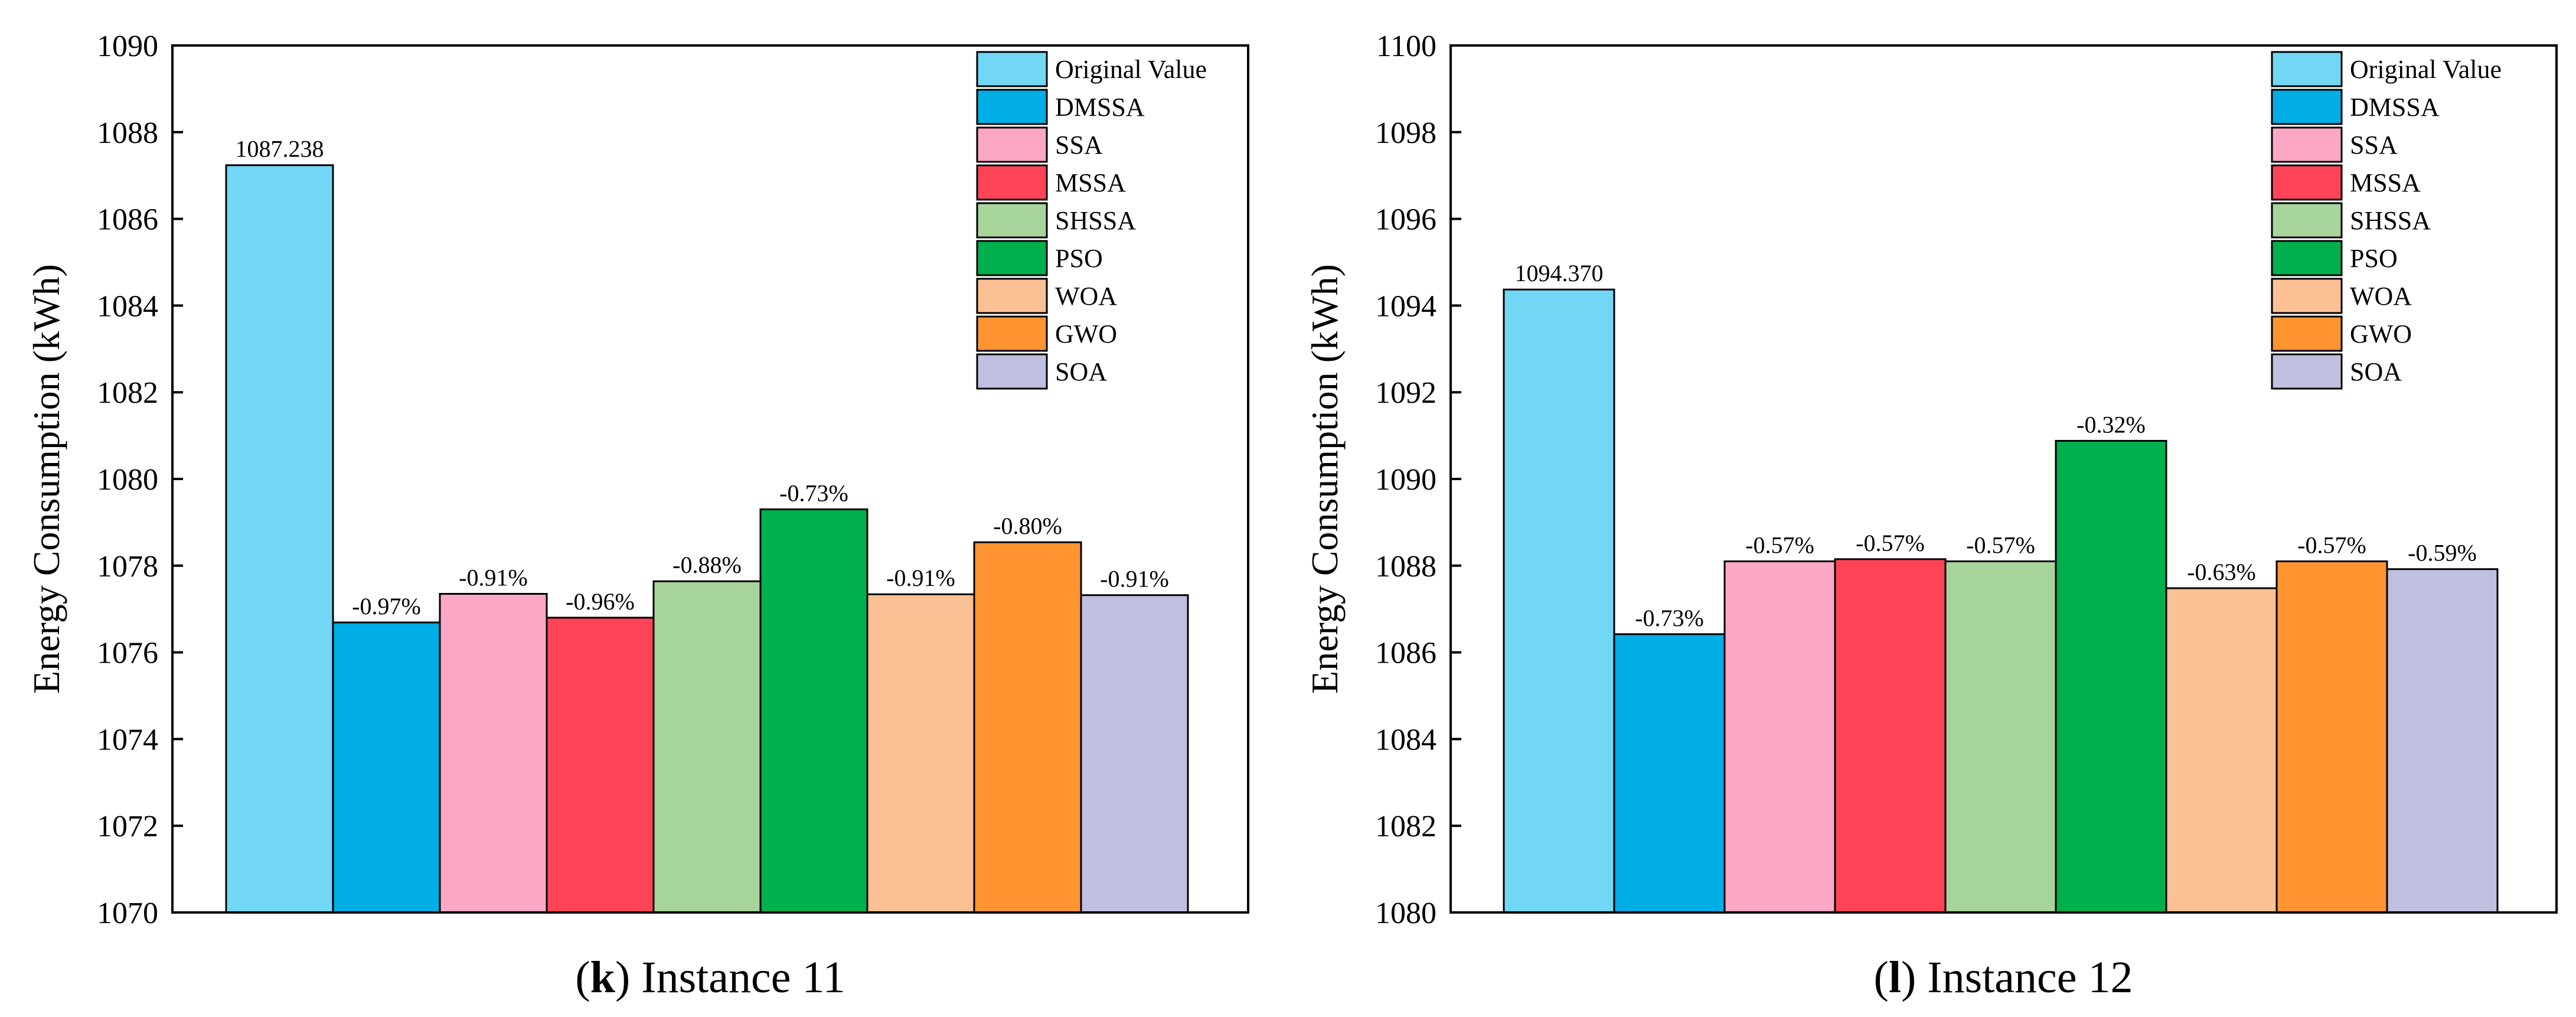  I want to click on bar-data-label: 1087.238, so click(280, 149).